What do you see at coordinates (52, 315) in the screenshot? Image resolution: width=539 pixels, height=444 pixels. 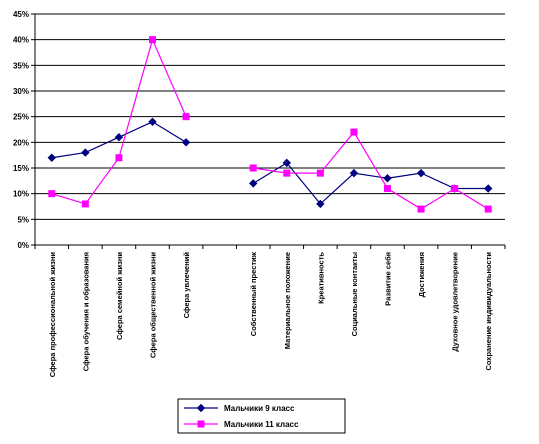 I see `x-tick-label: Сфера профессиональной жизни` at bounding box center [52, 315].